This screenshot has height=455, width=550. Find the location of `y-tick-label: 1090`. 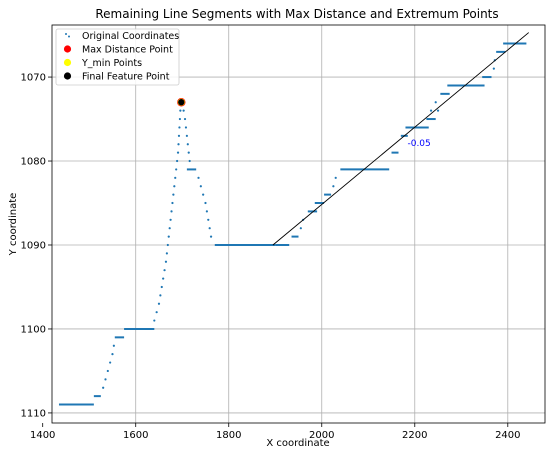

y-tick-label: 1090 is located at coordinates (33, 245).